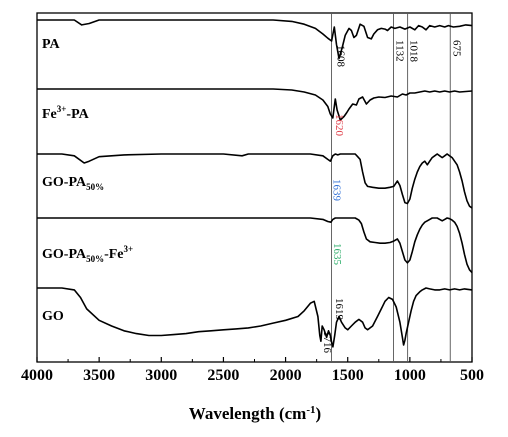 This screenshot has height=437, width=508. I want to click on x-axis: 4000 3500 3000 2500 2000 1500 1000 500, so click(252, 370).